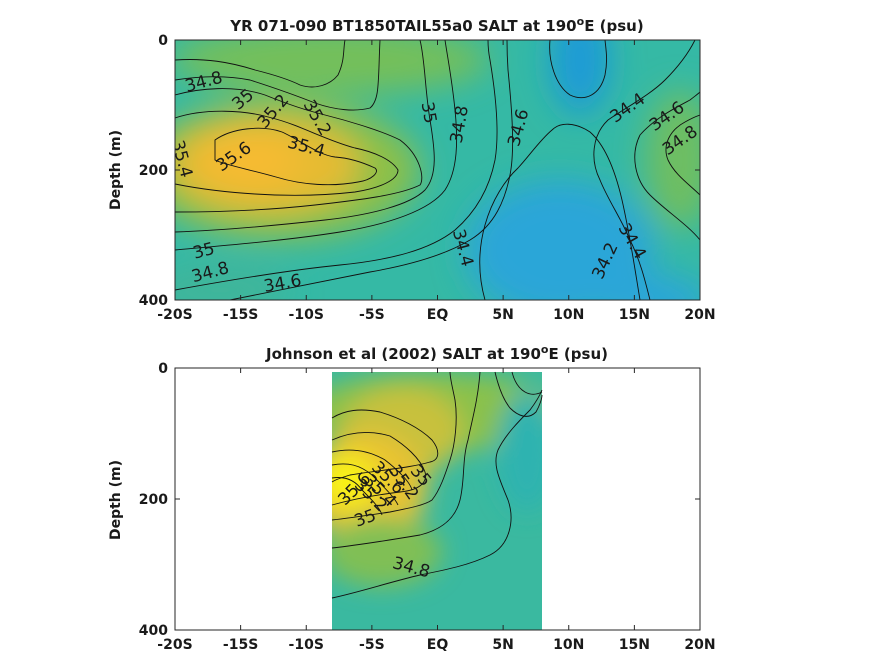  I want to click on chart-title: Johnson et al (2002) SALT at 190oE (psu), so click(436, 353).